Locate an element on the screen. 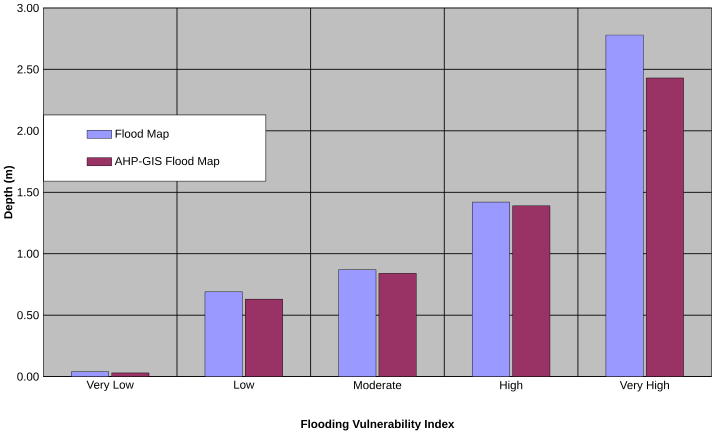  x-tick-label: High is located at coordinates (511, 386).